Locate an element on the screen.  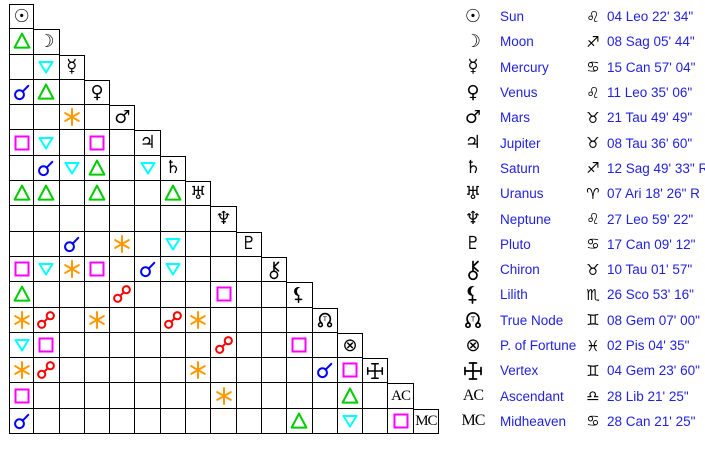
aspect-cell-neptune-moon is located at coordinates (47, 219).